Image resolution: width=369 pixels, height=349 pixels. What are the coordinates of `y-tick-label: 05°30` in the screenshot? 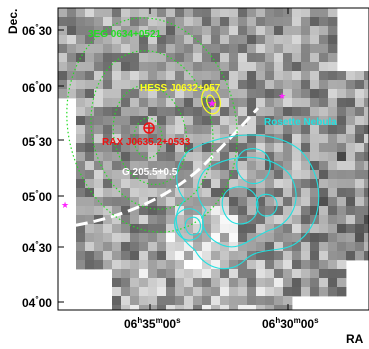 It's located at (37, 141).